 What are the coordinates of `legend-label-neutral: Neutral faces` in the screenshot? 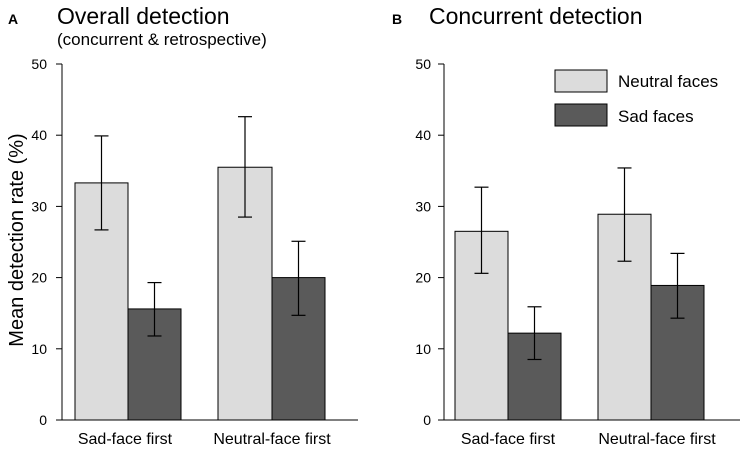 It's located at (668, 81).